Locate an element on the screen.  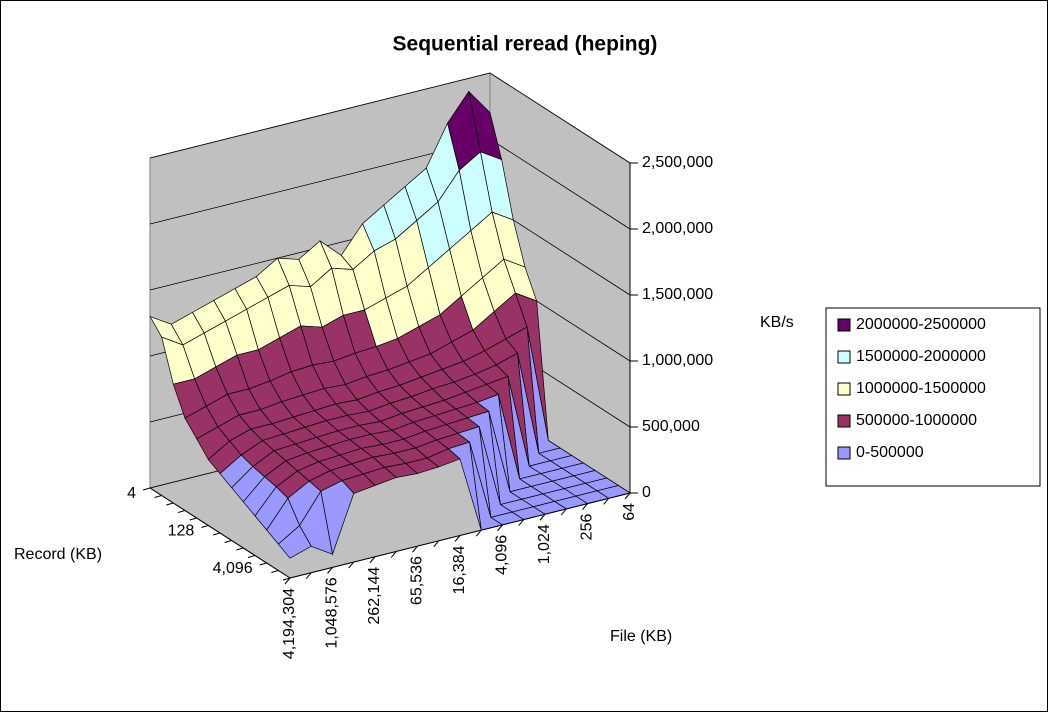
x-tick-label: 4,096 is located at coordinates (502, 555).